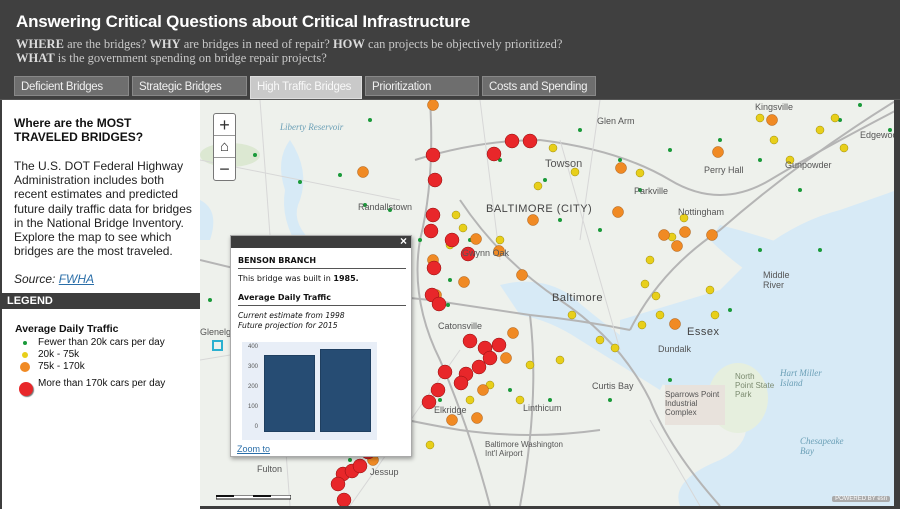 Image resolution: width=900 pixels, height=509 pixels. What do you see at coordinates (270, 469) in the screenshot?
I see `map-label: Fulton` at bounding box center [270, 469].